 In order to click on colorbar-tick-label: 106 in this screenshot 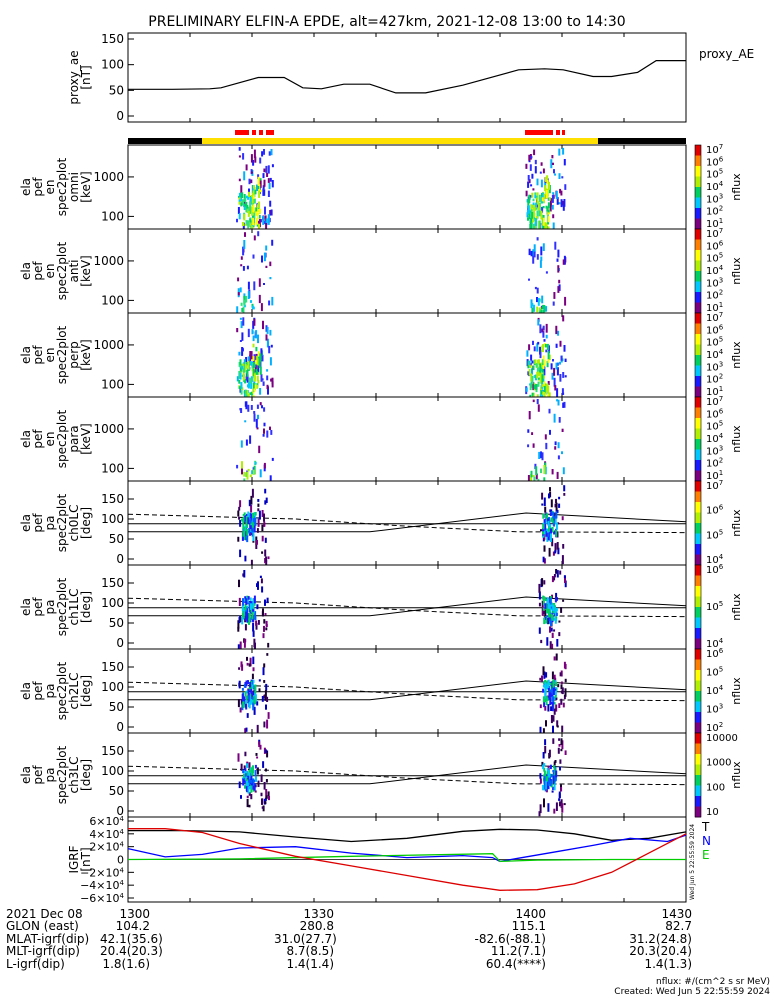, I will do `click(715, 653)`.